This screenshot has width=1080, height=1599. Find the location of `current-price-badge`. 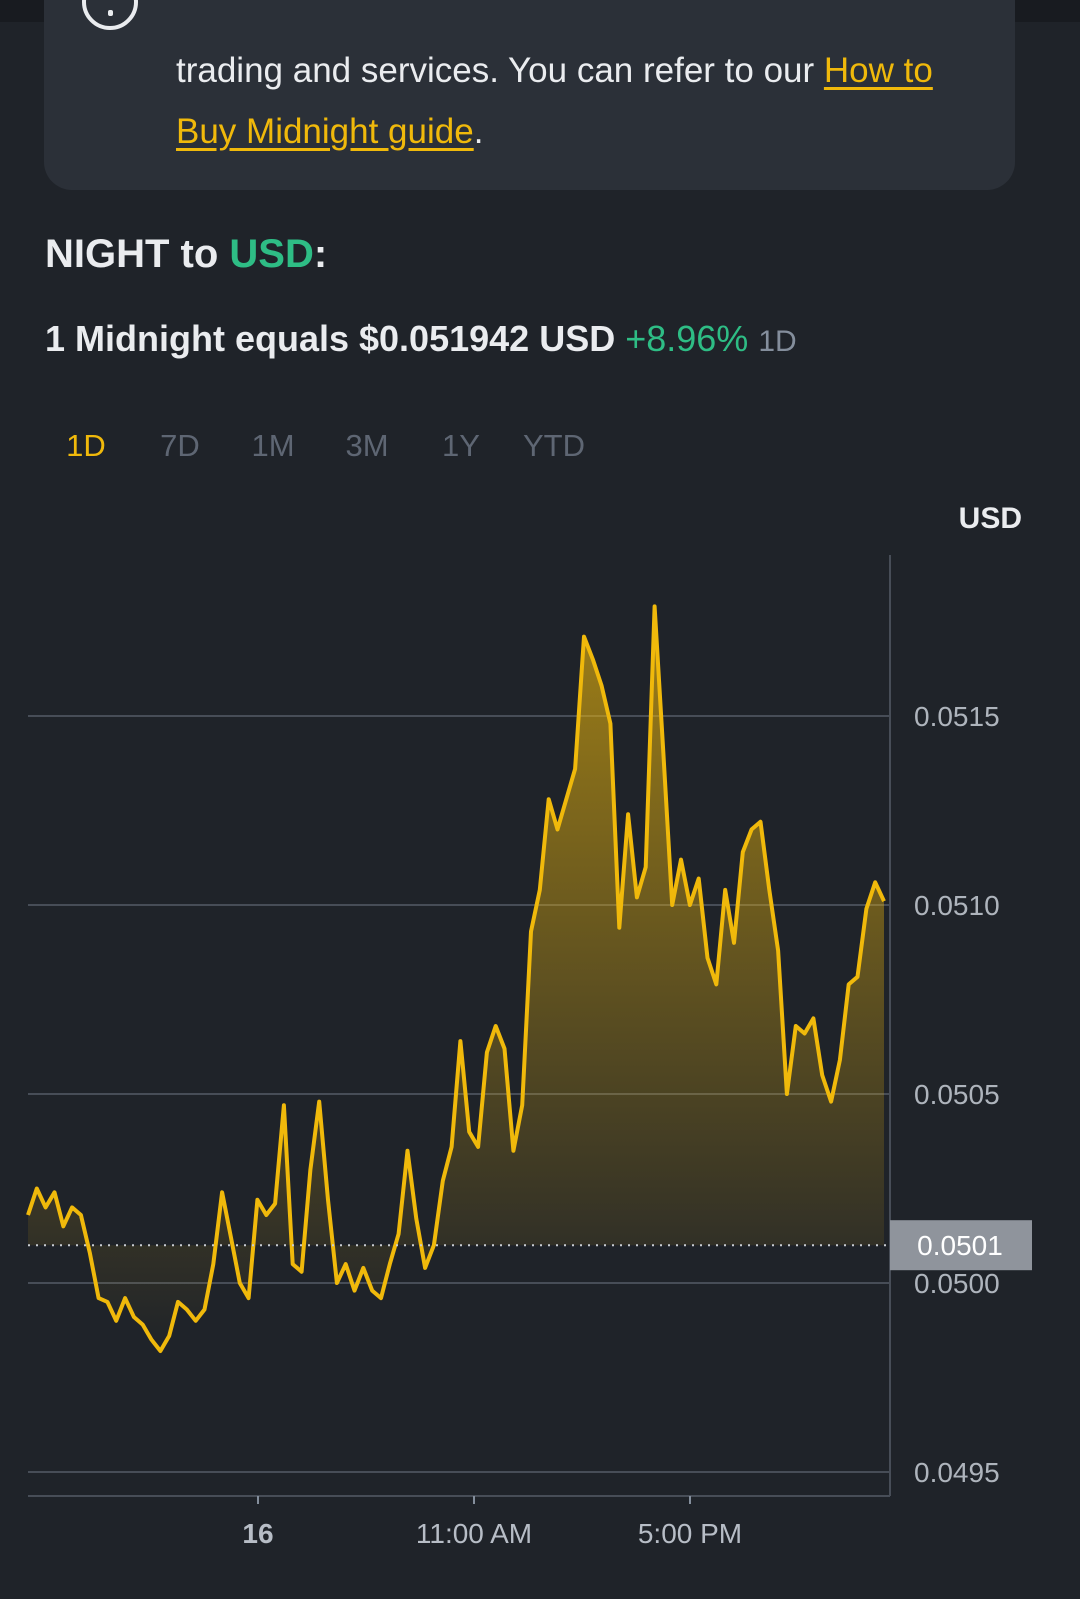

current-price-badge is located at coordinates (961, 1245).